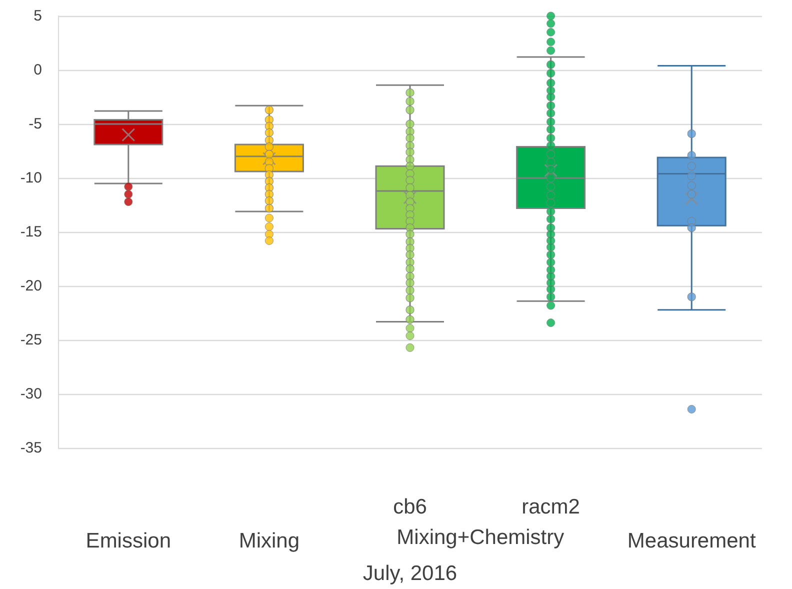  Describe the element at coordinates (480, 538) in the screenshot. I see `text: Mixing+Chemistry` at that location.